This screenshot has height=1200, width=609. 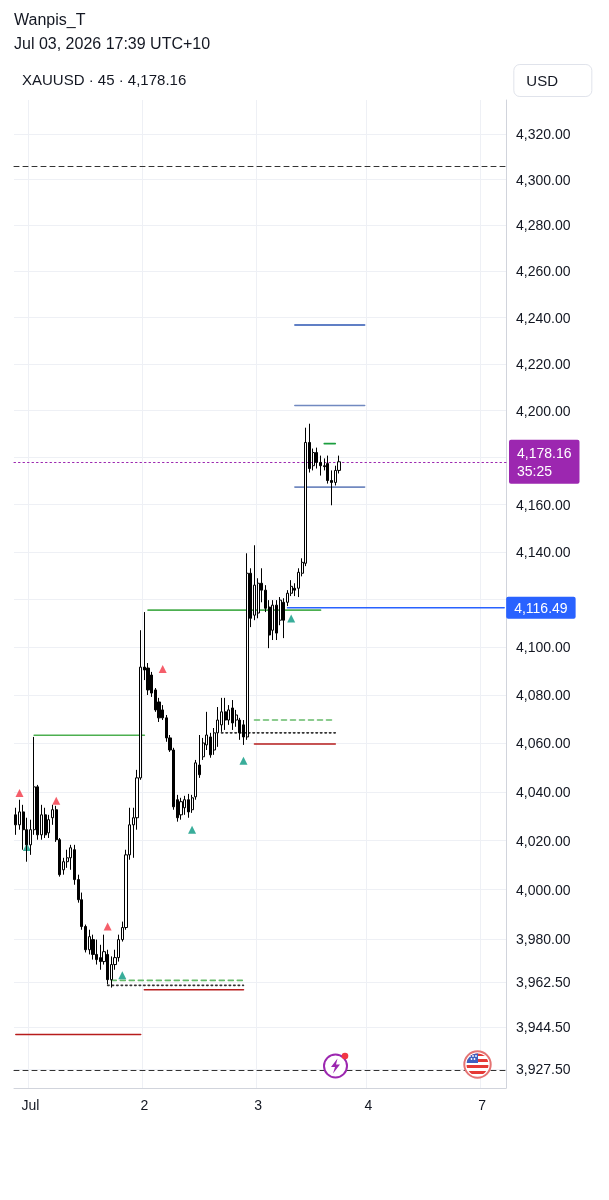 What do you see at coordinates (543, 179) in the screenshot?
I see `y-tick-label: 4,300.00` at bounding box center [543, 179].